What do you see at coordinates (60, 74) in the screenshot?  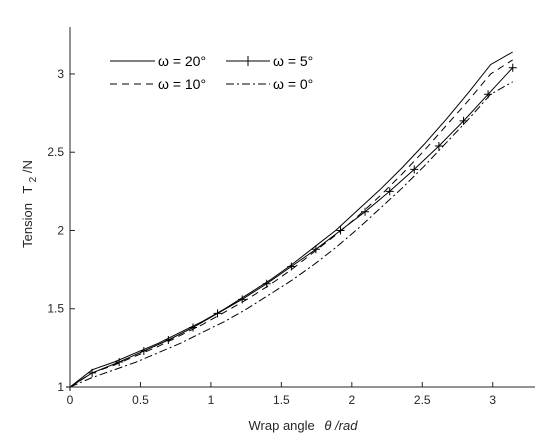 I see `y-tick-label: 3` at bounding box center [60, 74].